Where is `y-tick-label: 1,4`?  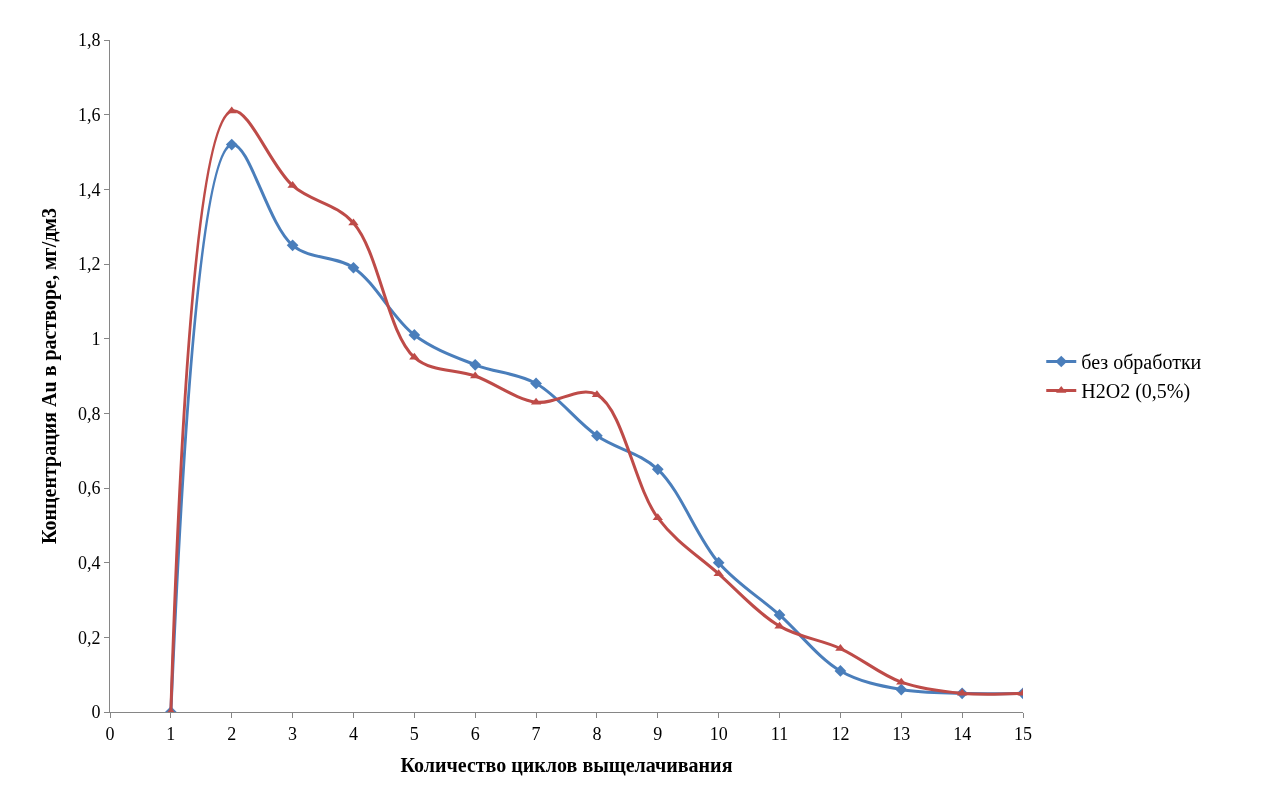
y-tick-label: 1,4 is located at coordinates (89, 189).